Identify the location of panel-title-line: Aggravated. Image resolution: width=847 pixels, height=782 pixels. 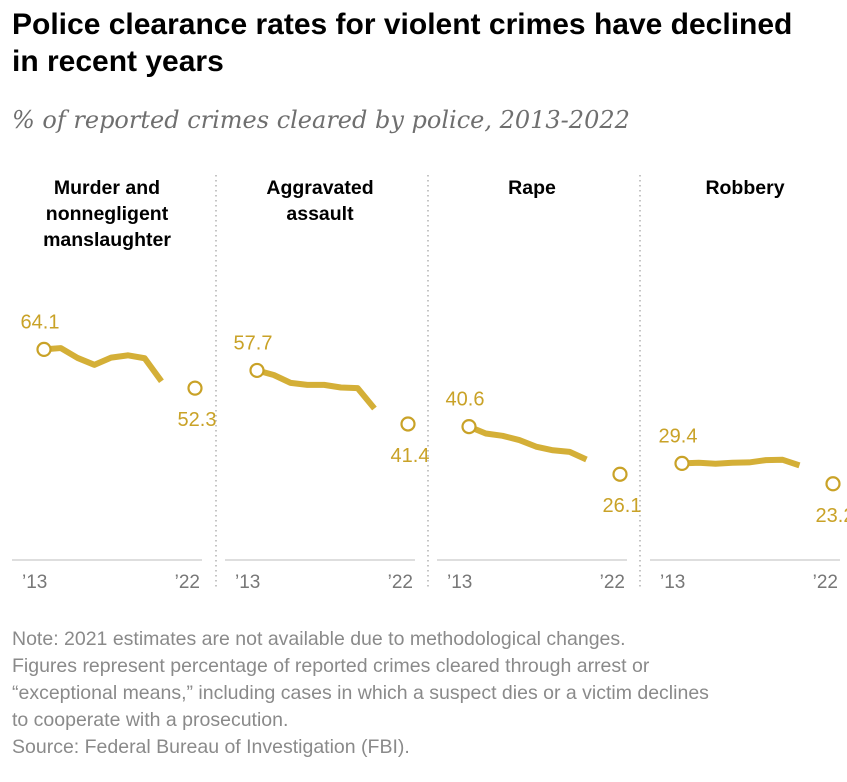
(319, 188).